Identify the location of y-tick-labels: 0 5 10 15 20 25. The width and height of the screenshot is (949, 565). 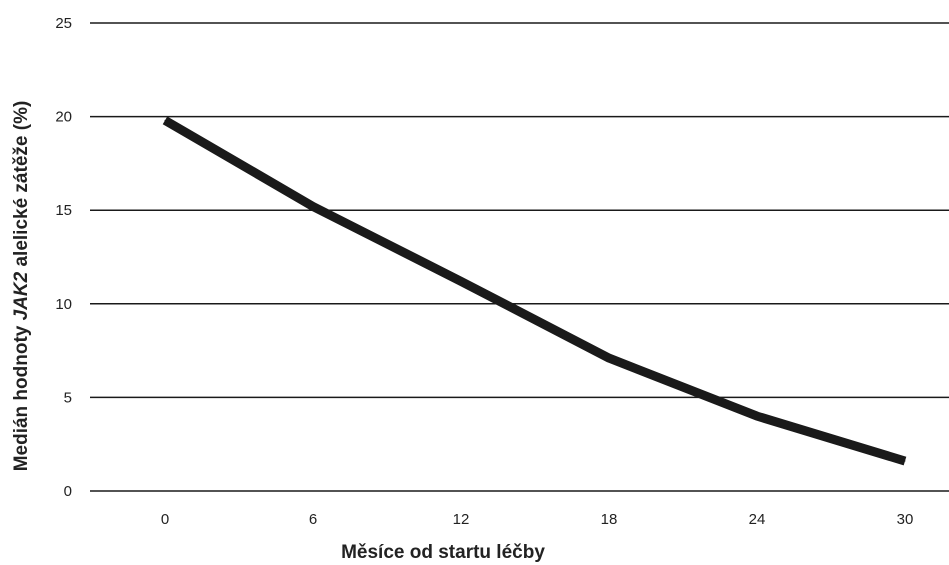
(63, 257).